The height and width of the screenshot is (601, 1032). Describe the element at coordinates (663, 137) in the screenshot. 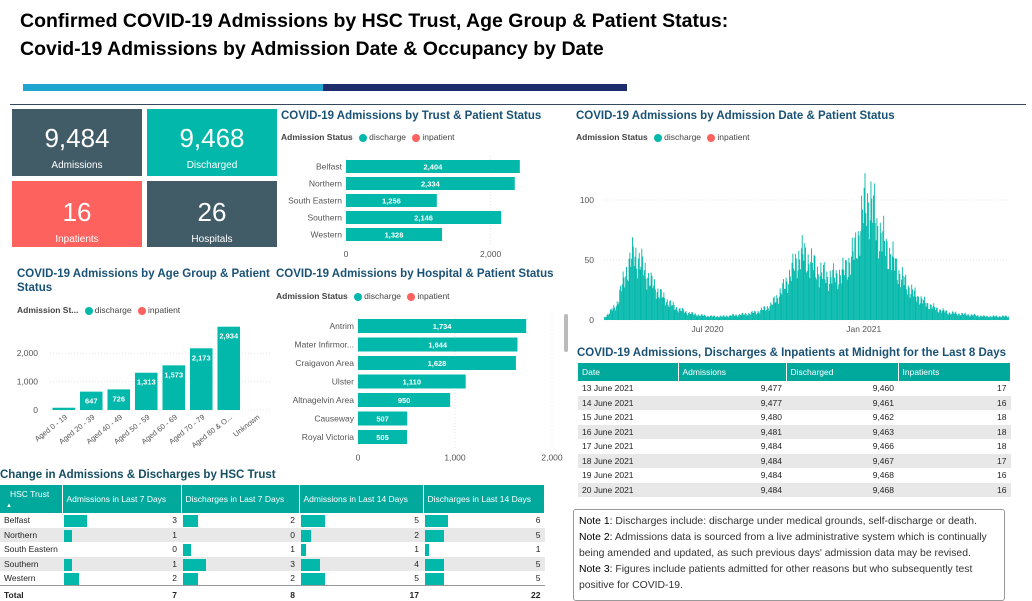

I see `date-chart-legend: Admission Status discharge inpatient` at that location.